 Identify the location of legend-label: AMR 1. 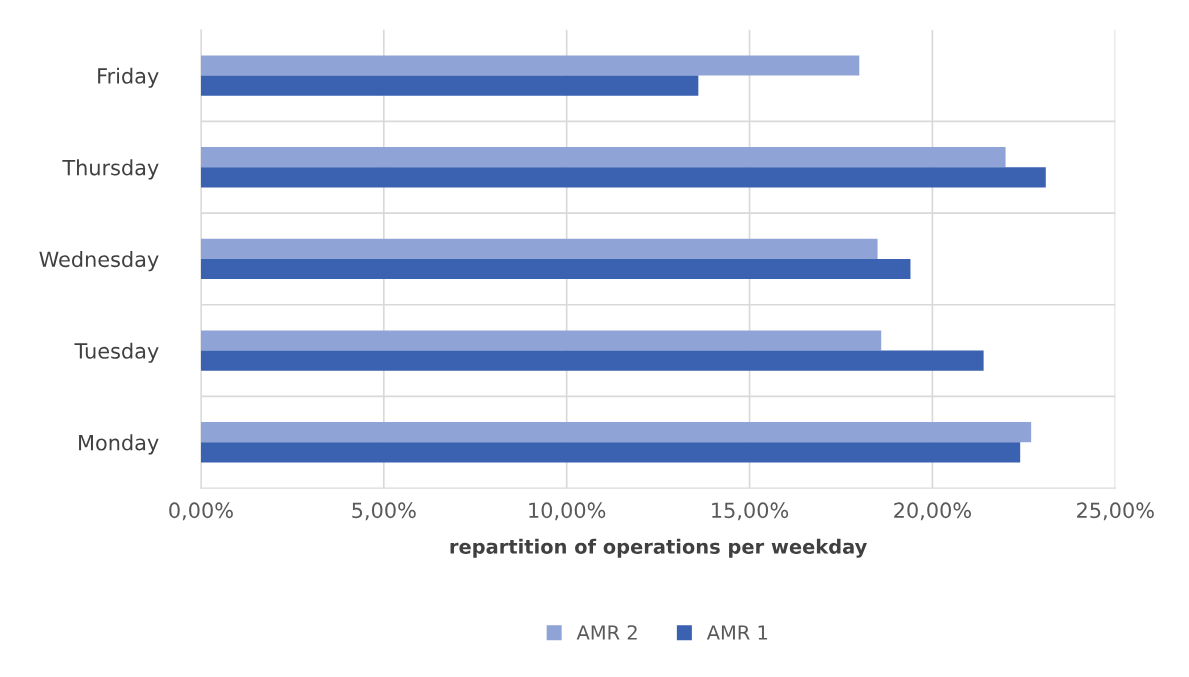
(737, 632).